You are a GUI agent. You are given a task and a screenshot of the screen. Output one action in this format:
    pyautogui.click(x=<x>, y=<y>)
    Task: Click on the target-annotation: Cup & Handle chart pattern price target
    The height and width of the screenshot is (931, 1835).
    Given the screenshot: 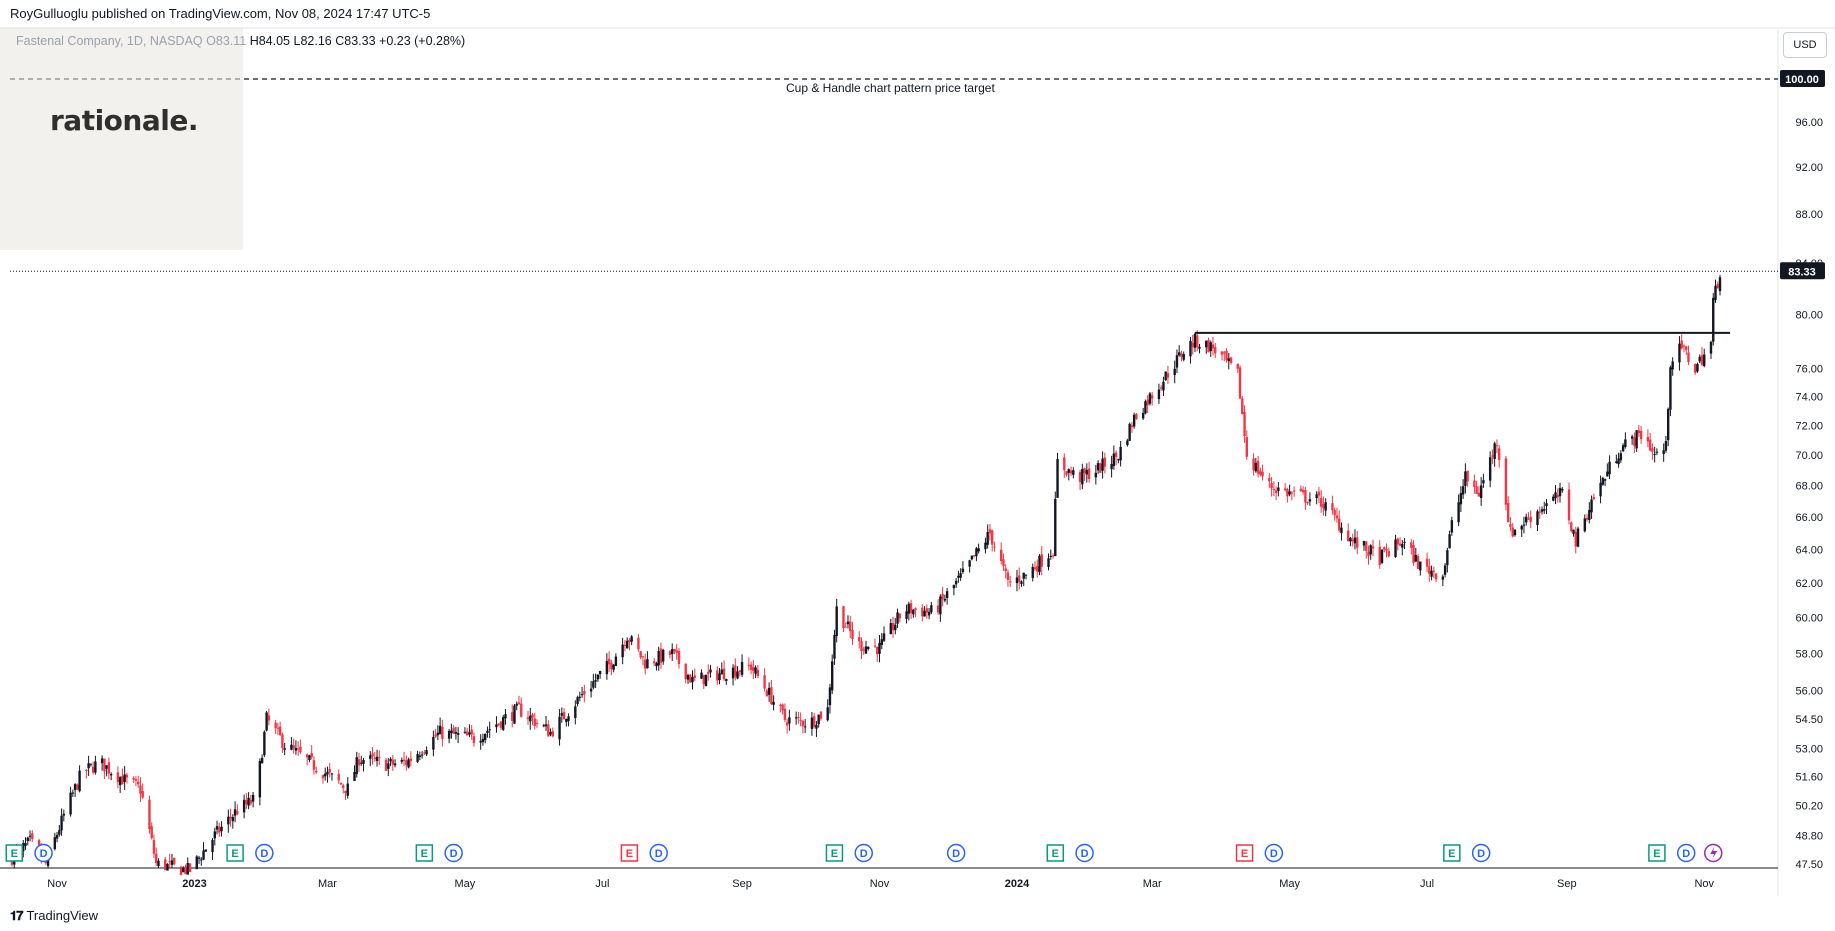 What is the action you would take?
    pyautogui.click(x=890, y=88)
    